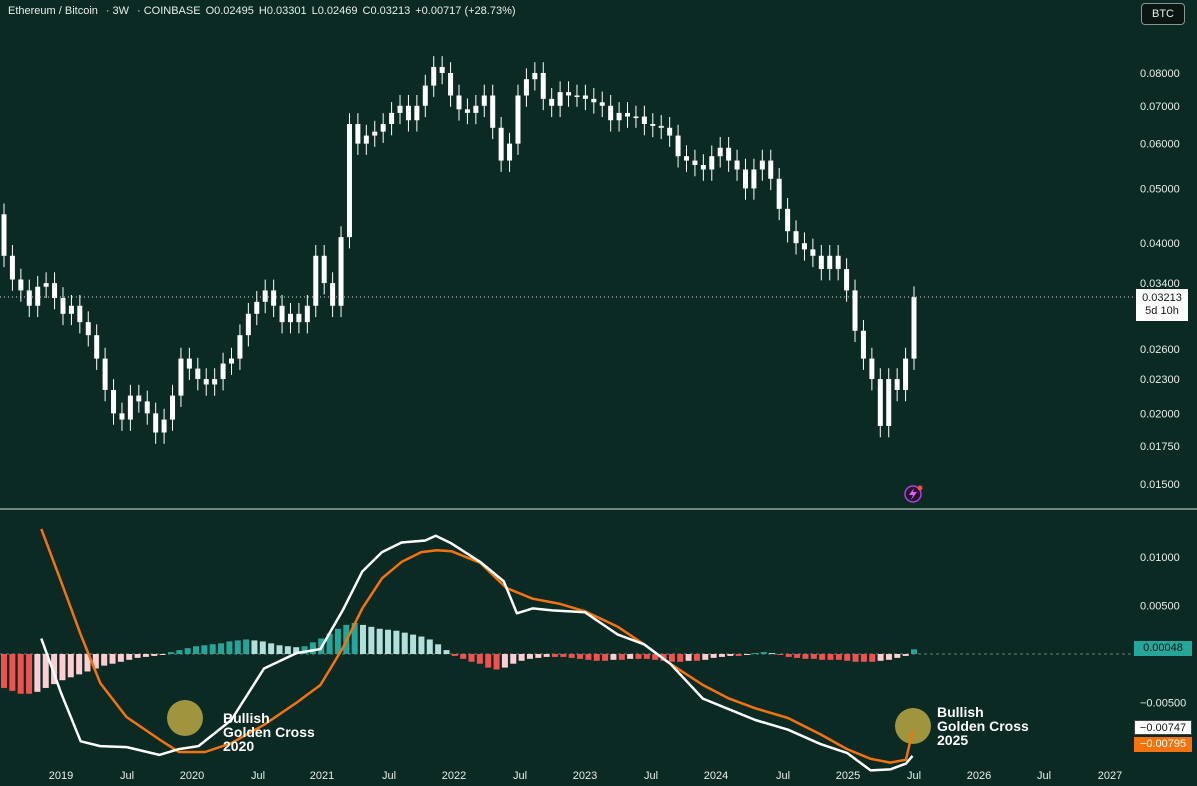 This screenshot has height=786, width=1197. Describe the element at coordinates (121, 11) in the screenshot. I see `interval: 3W` at that location.